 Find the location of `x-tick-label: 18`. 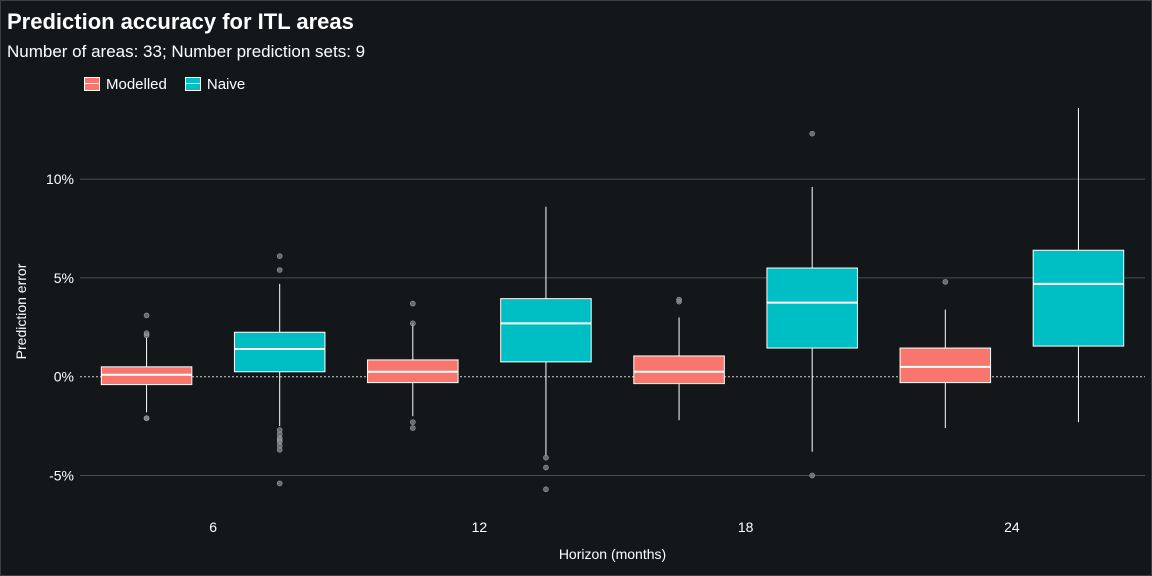

x-tick-label: 18 is located at coordinates (746, 527).